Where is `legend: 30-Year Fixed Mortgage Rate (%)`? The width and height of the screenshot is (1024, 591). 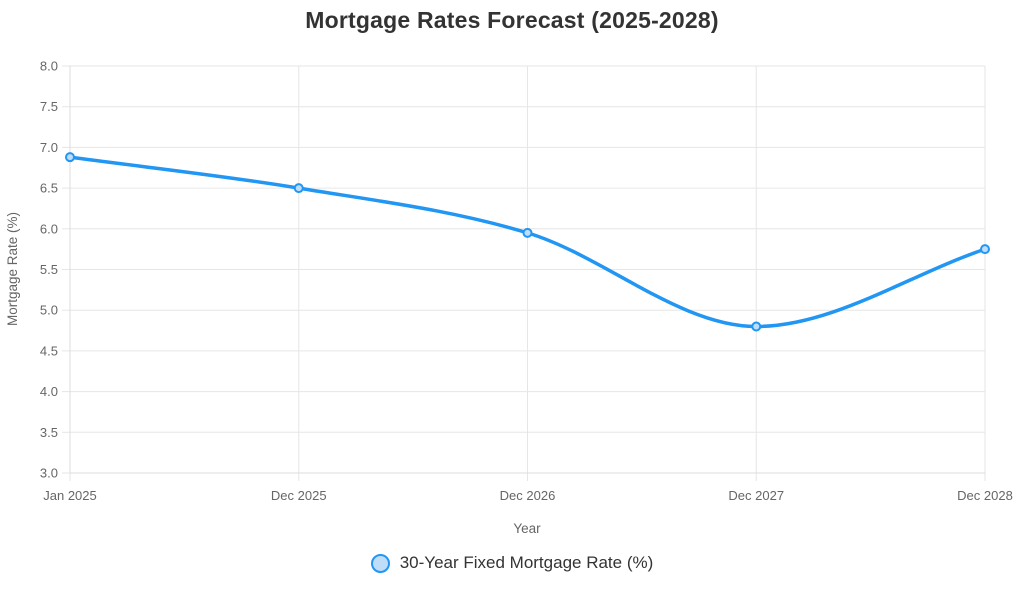
legend: 30-Year Fixed Mortgage Rate (%) is located at coordinates (512, 563).